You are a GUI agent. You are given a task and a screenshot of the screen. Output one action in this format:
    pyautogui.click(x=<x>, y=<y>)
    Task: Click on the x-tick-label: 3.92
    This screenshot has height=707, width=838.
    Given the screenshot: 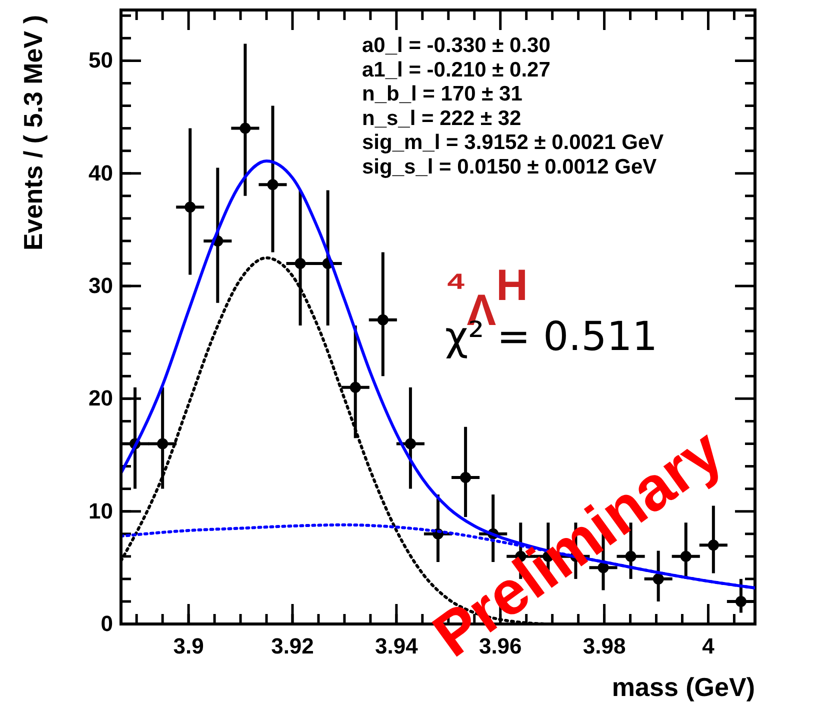 What is the action you would take?
    pyautogui.click(x=292, y=646)
    